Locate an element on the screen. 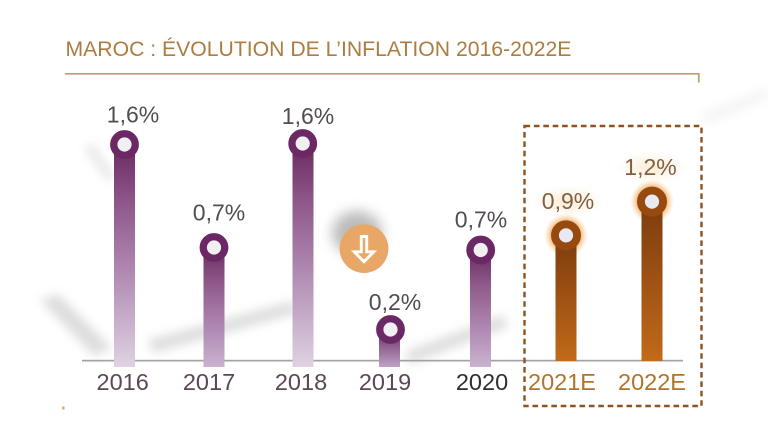  svg-text: 2017 is located at coordinates (209, 382).